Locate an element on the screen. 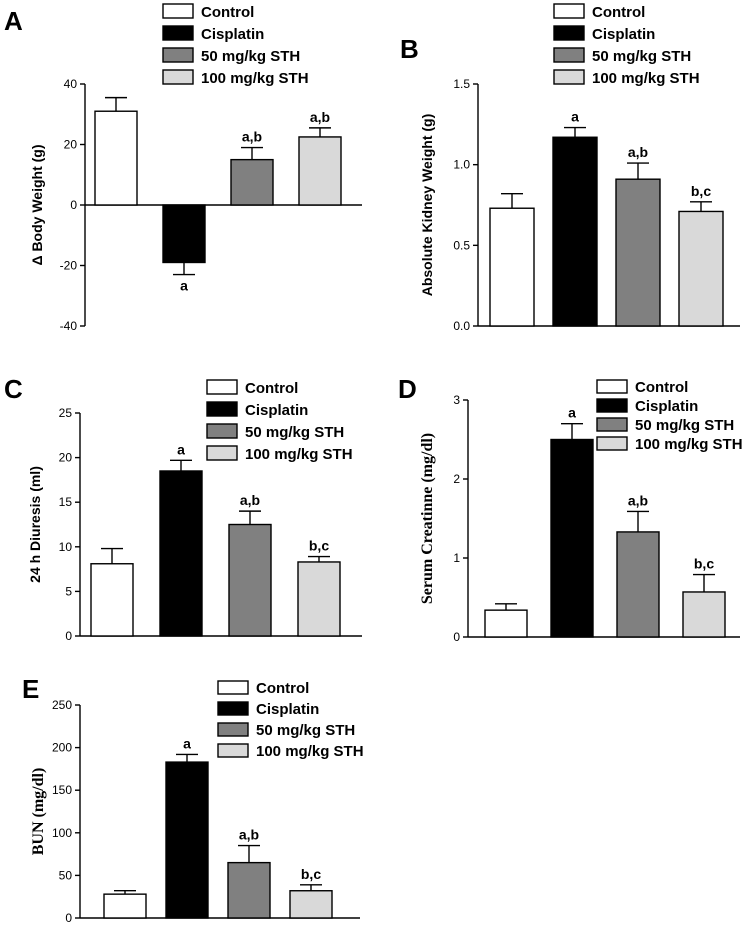  y-tick-label: 10 is located at coordinates (66, 547).